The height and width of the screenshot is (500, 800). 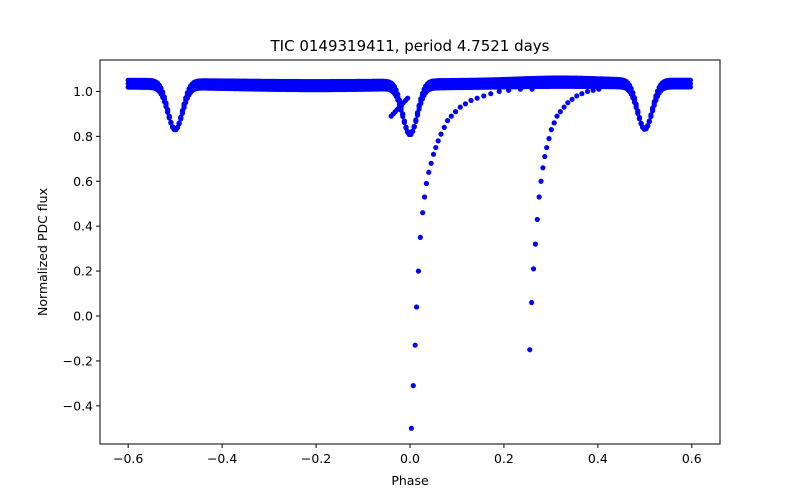 I want to click on y-axis-label: Normalized PDC flux, so click(x=42, y=252).